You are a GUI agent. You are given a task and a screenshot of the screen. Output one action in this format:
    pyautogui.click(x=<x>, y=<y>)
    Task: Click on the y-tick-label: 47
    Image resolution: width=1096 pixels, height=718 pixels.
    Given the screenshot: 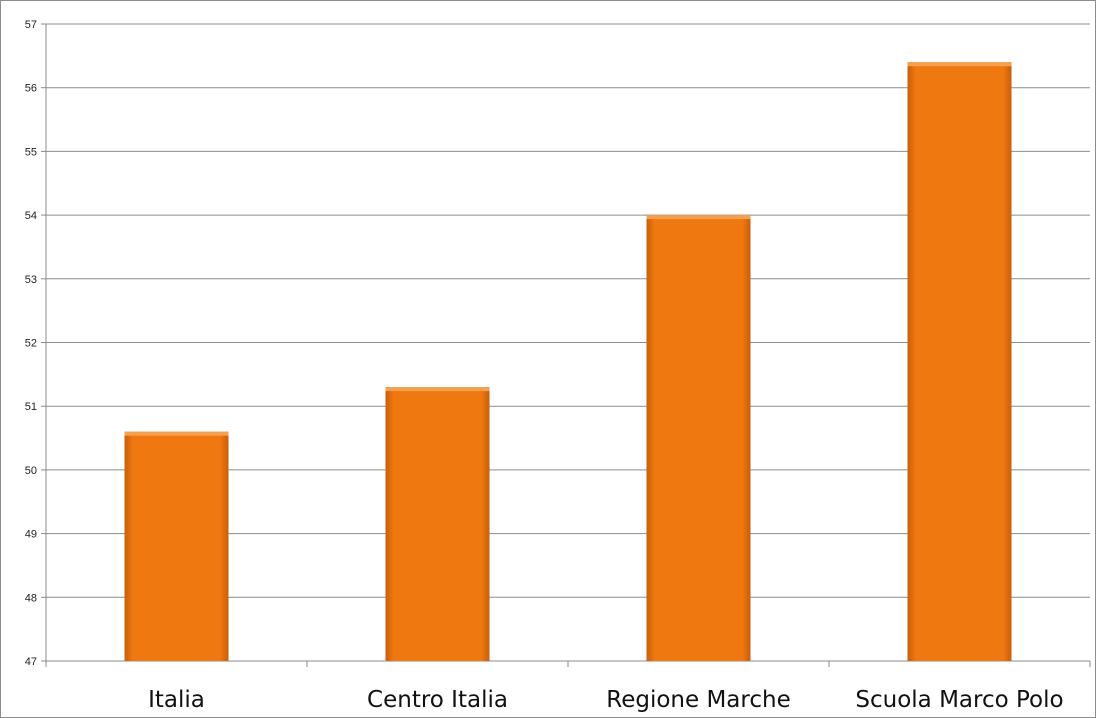 What is the action you would take?
    pyautogui.click(x=31, y=662)
    